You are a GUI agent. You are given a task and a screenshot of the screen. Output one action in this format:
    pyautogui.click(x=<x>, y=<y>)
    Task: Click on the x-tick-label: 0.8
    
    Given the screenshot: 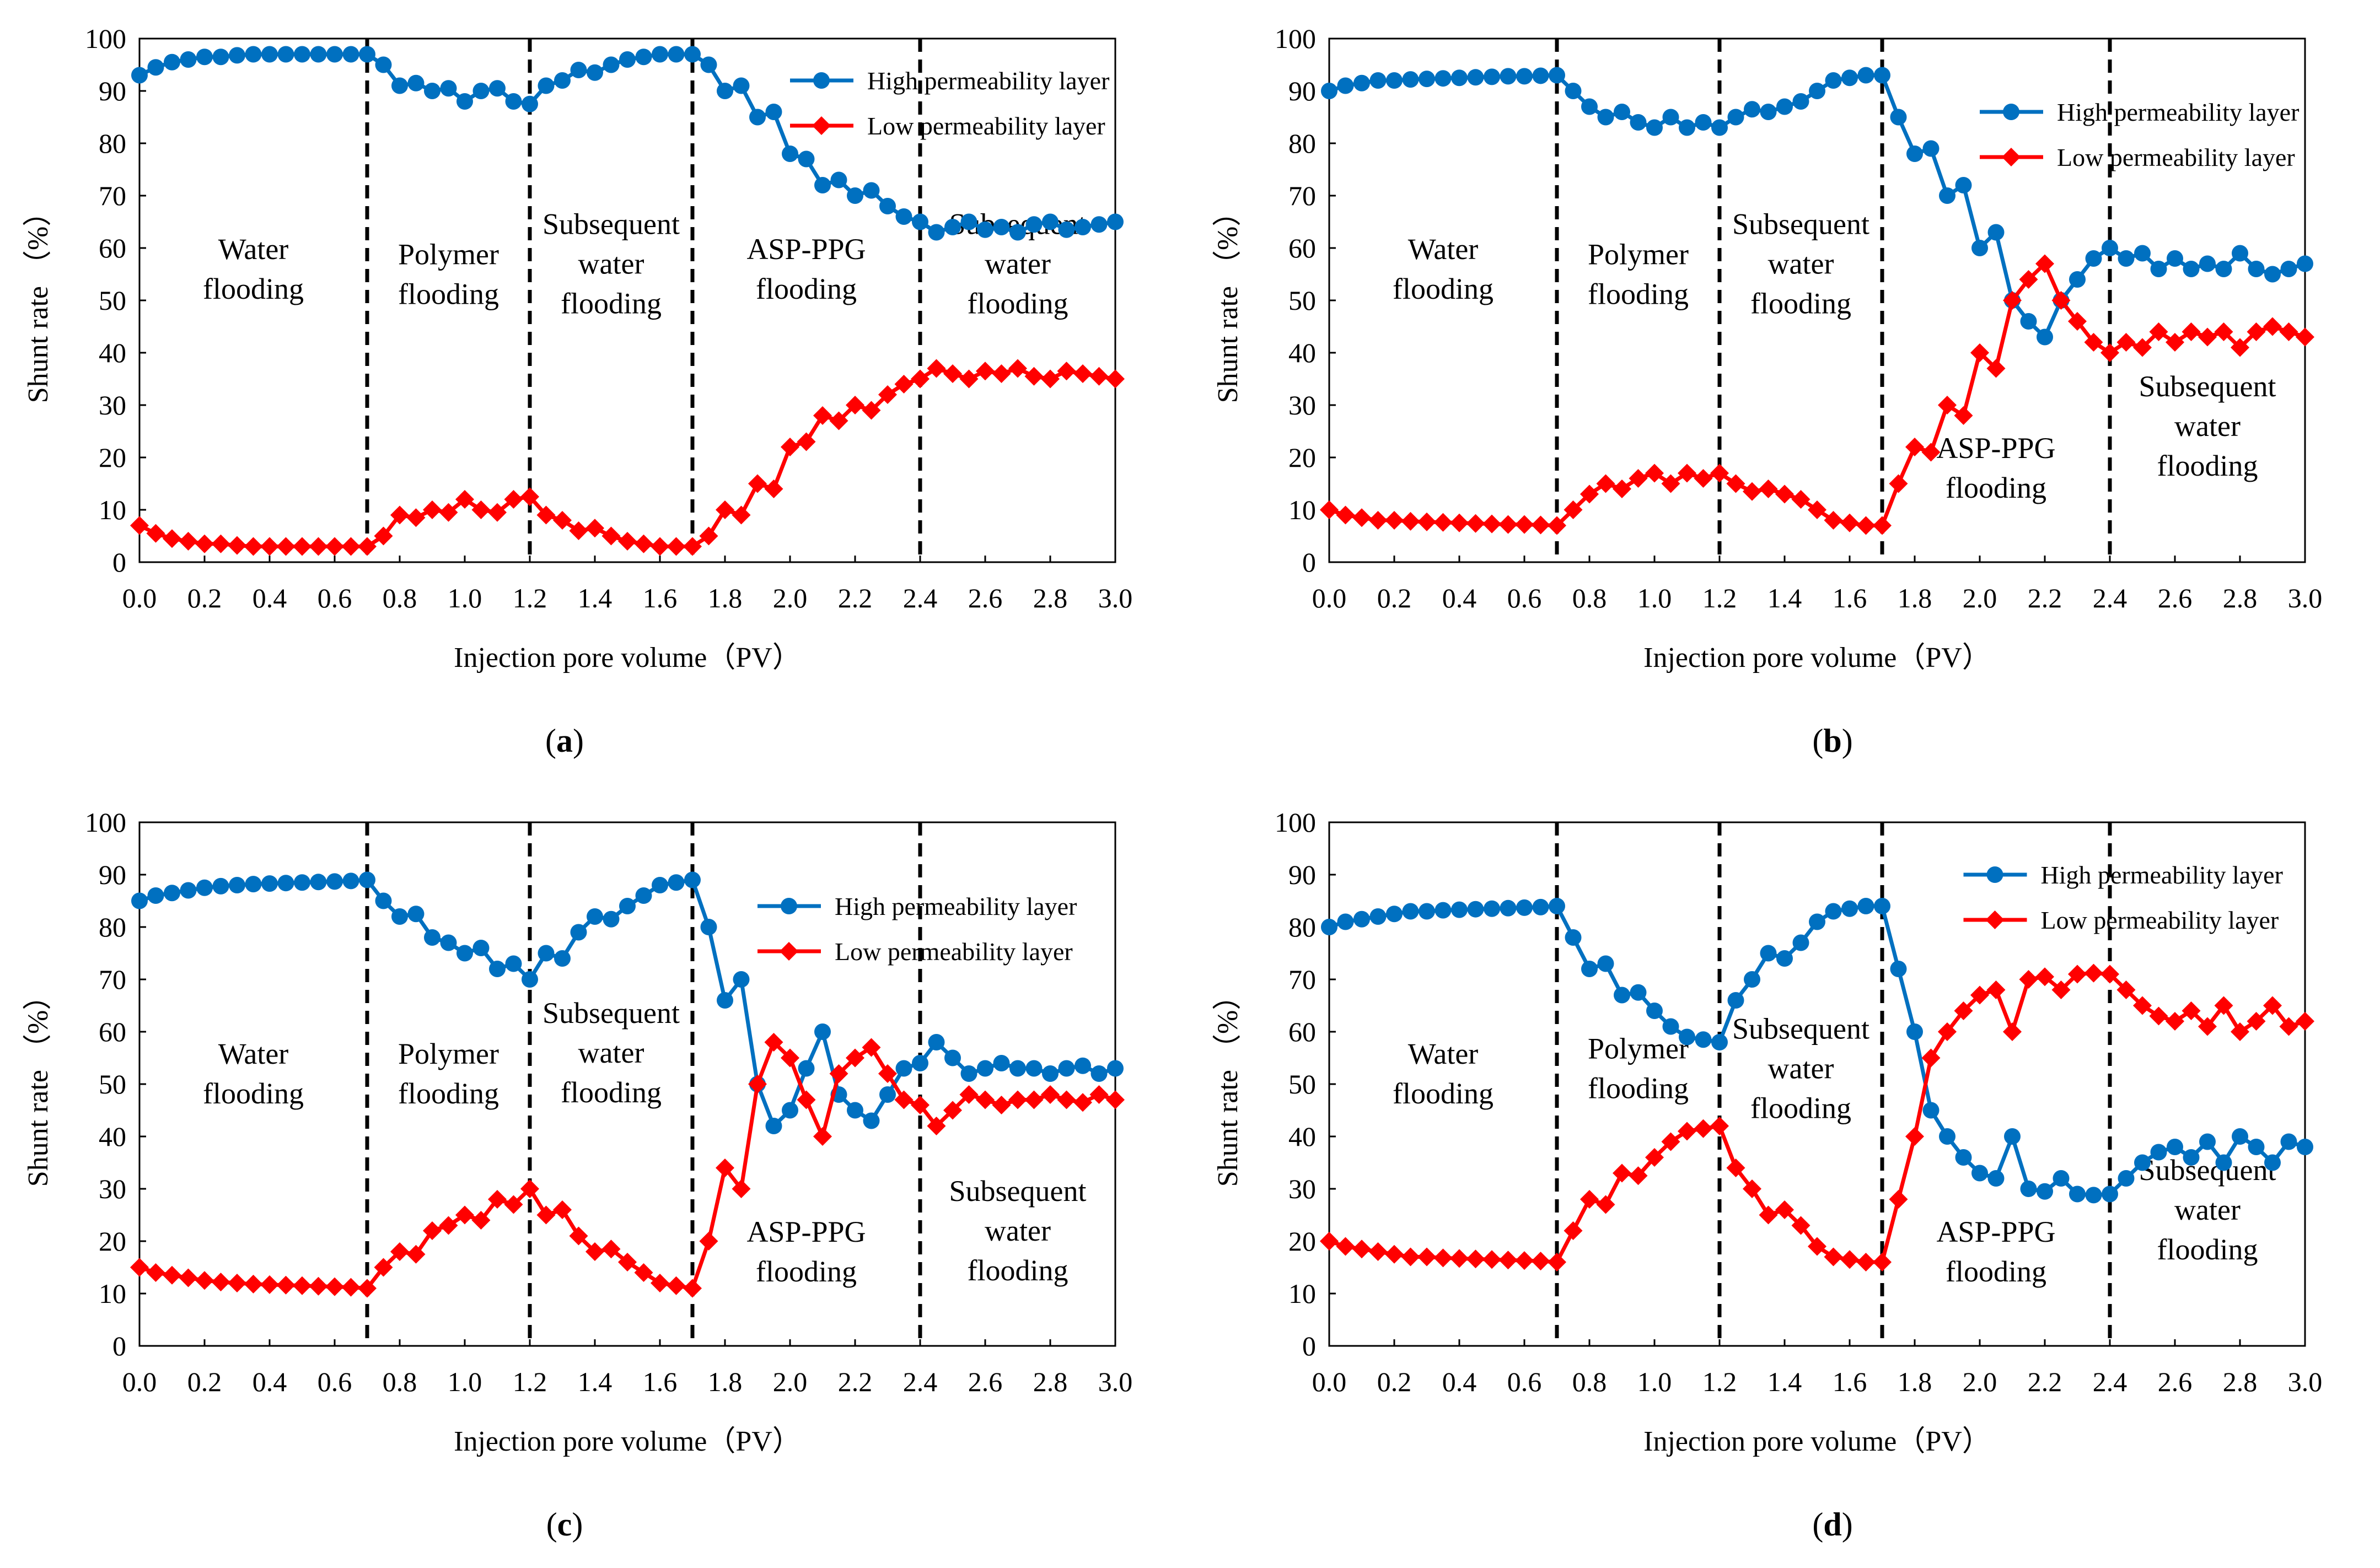 What is the action you would take?
    pyautogui.click(x=400, y=1382)
    